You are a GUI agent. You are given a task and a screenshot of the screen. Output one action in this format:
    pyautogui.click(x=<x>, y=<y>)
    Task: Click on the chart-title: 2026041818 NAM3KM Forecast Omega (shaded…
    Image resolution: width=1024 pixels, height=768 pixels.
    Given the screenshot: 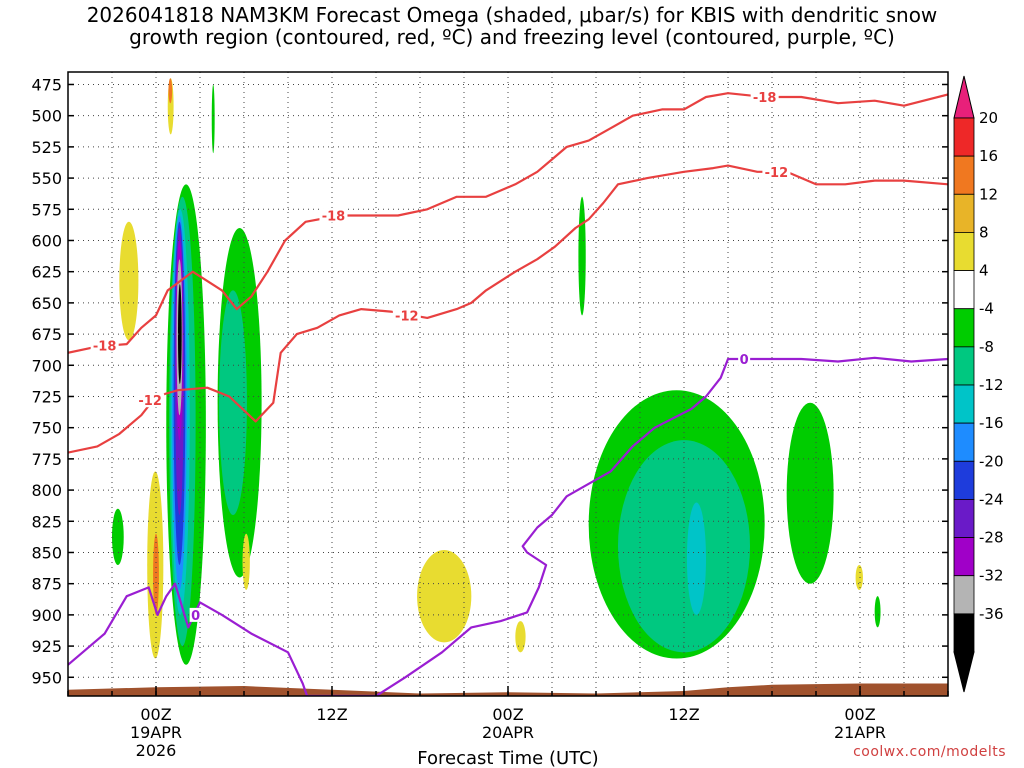 What is the action you would take?
    pyautogui.click(x=512, y=26)
    